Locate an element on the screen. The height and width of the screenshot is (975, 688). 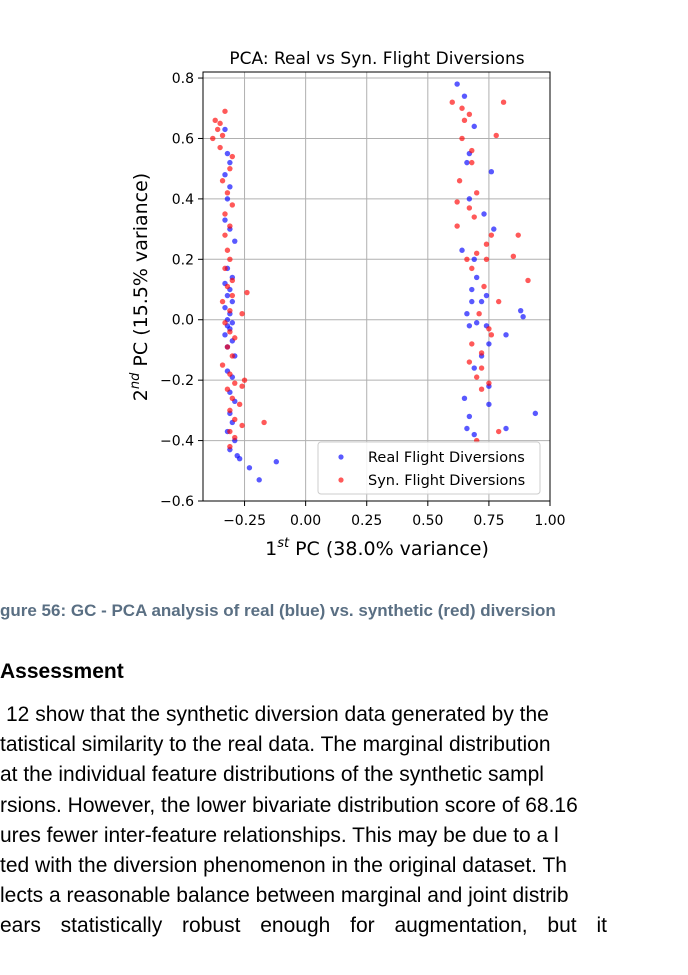
chart-title: PCA: Real vs Syn. Flight Diversions is located at coordinates (376, 59).